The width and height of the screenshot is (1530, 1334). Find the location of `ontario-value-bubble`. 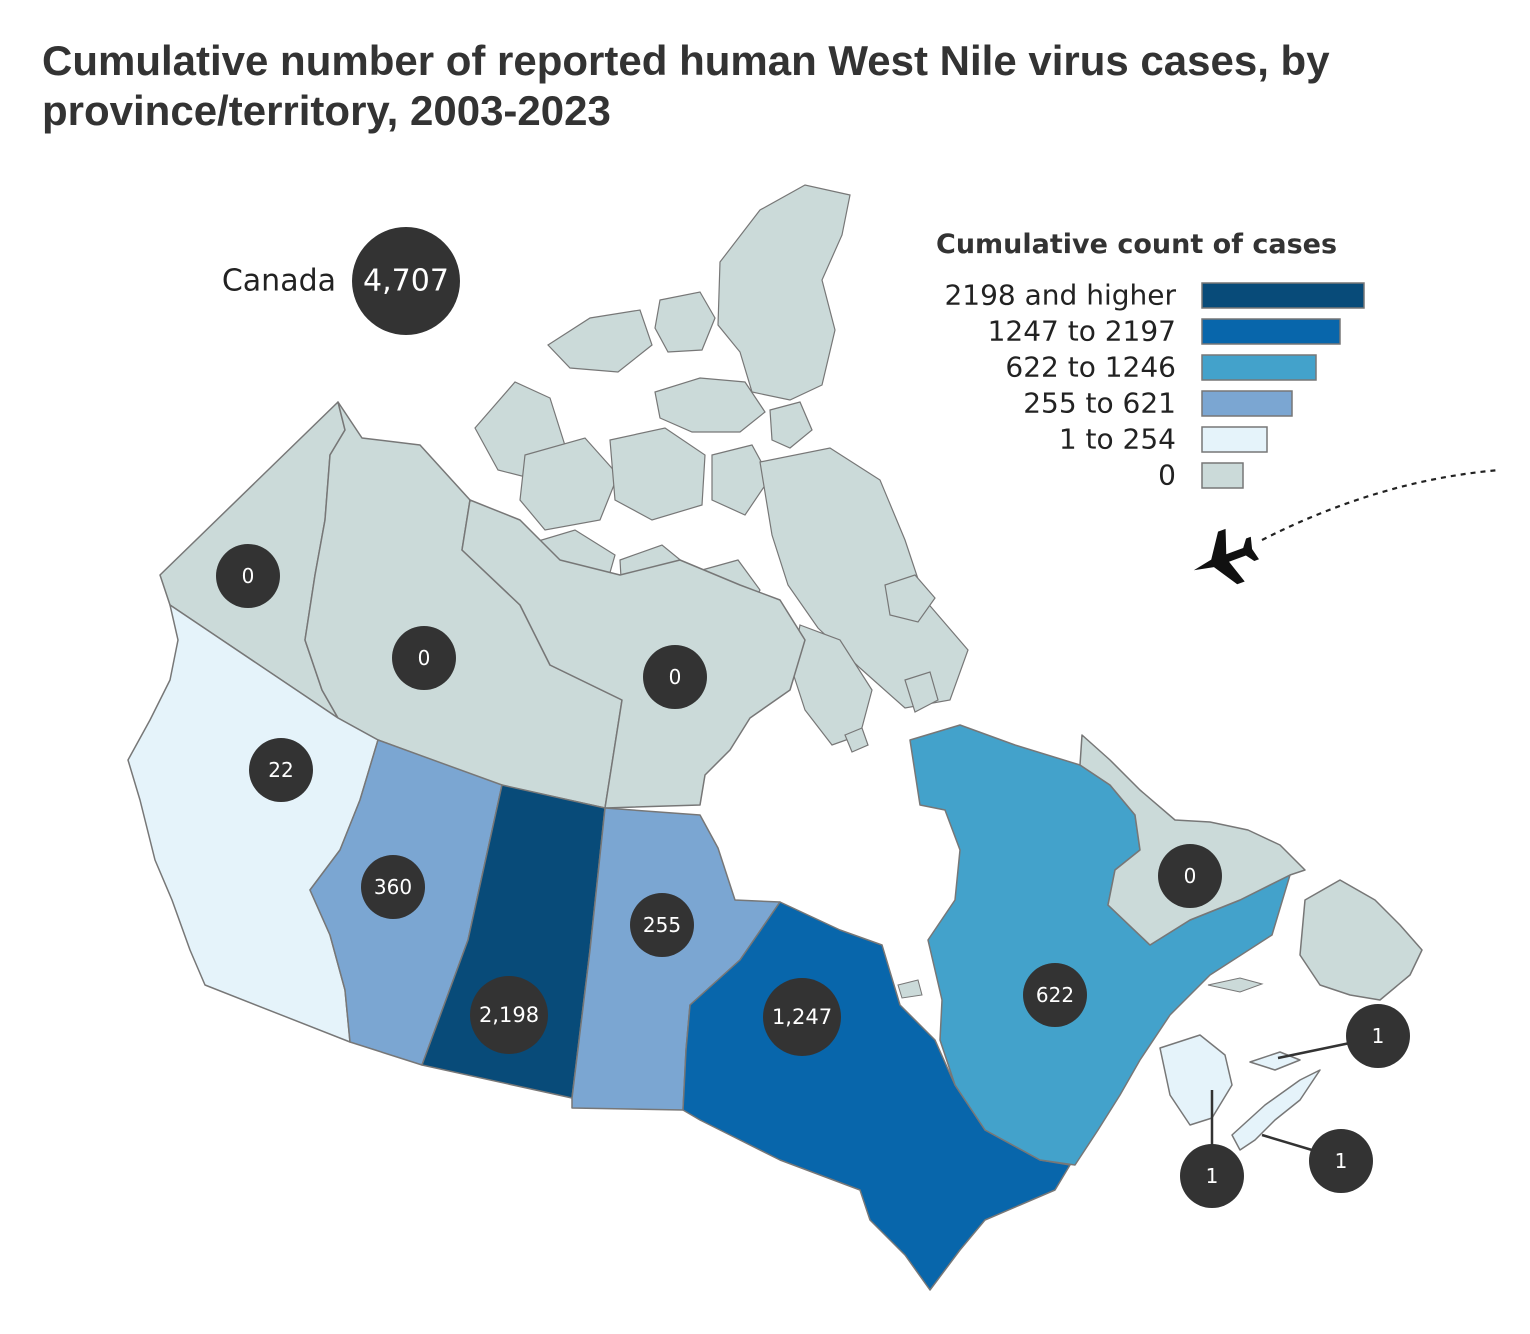

ontario-value-bubble is located at coordinates (802, 1017).